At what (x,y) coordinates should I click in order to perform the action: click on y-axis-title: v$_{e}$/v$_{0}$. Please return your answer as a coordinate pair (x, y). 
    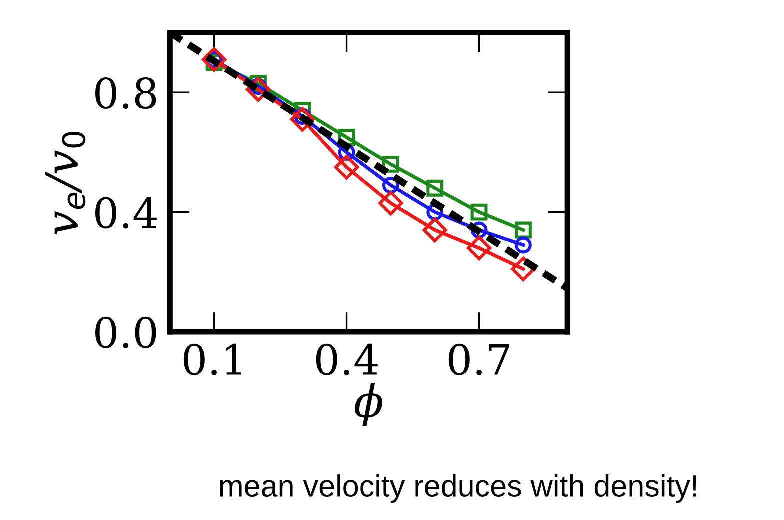
    Looking at the image, I should click on (66, 183).